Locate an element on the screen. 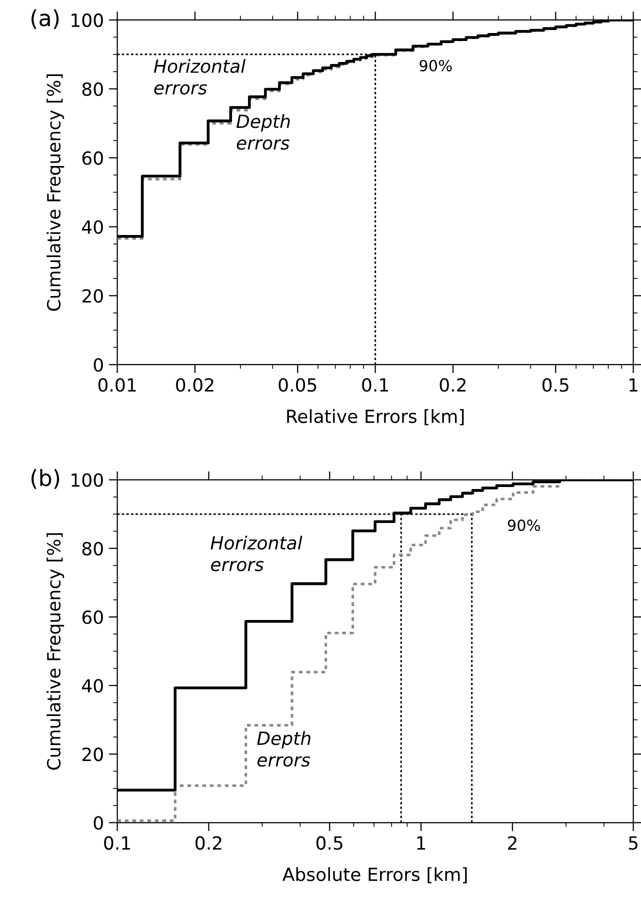  x-tick-label: 5 is located at coordinates (633, 843).